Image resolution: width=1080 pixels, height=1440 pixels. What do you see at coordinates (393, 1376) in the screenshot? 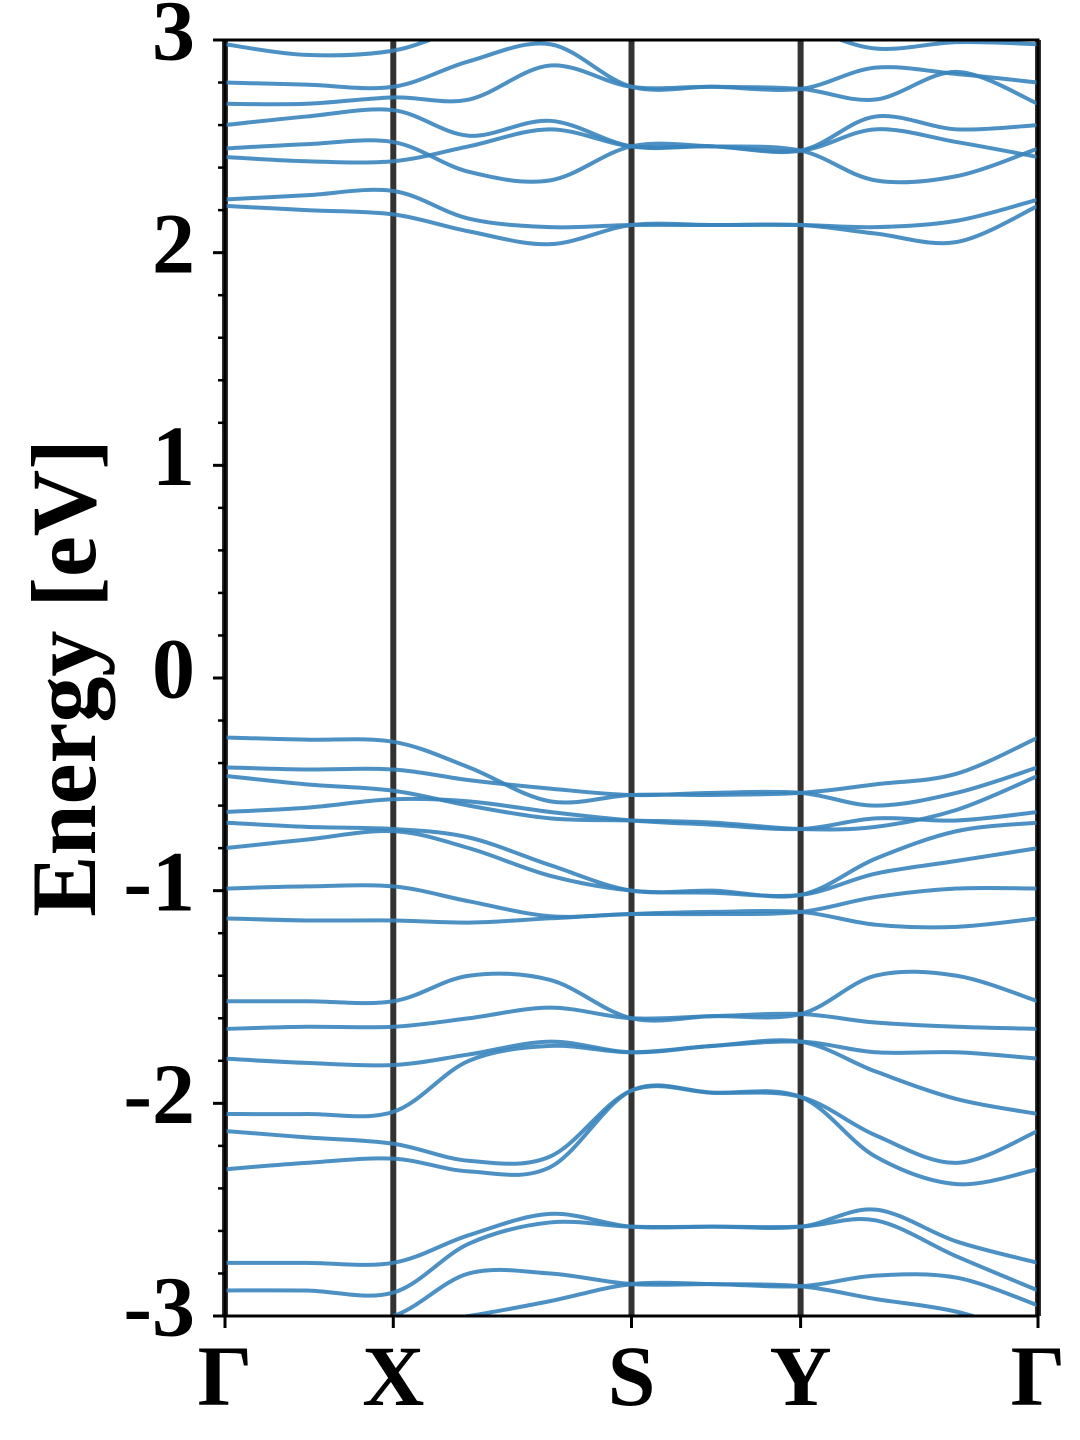
I see `x-tick-label: X` at bounding box center [393, 1376].